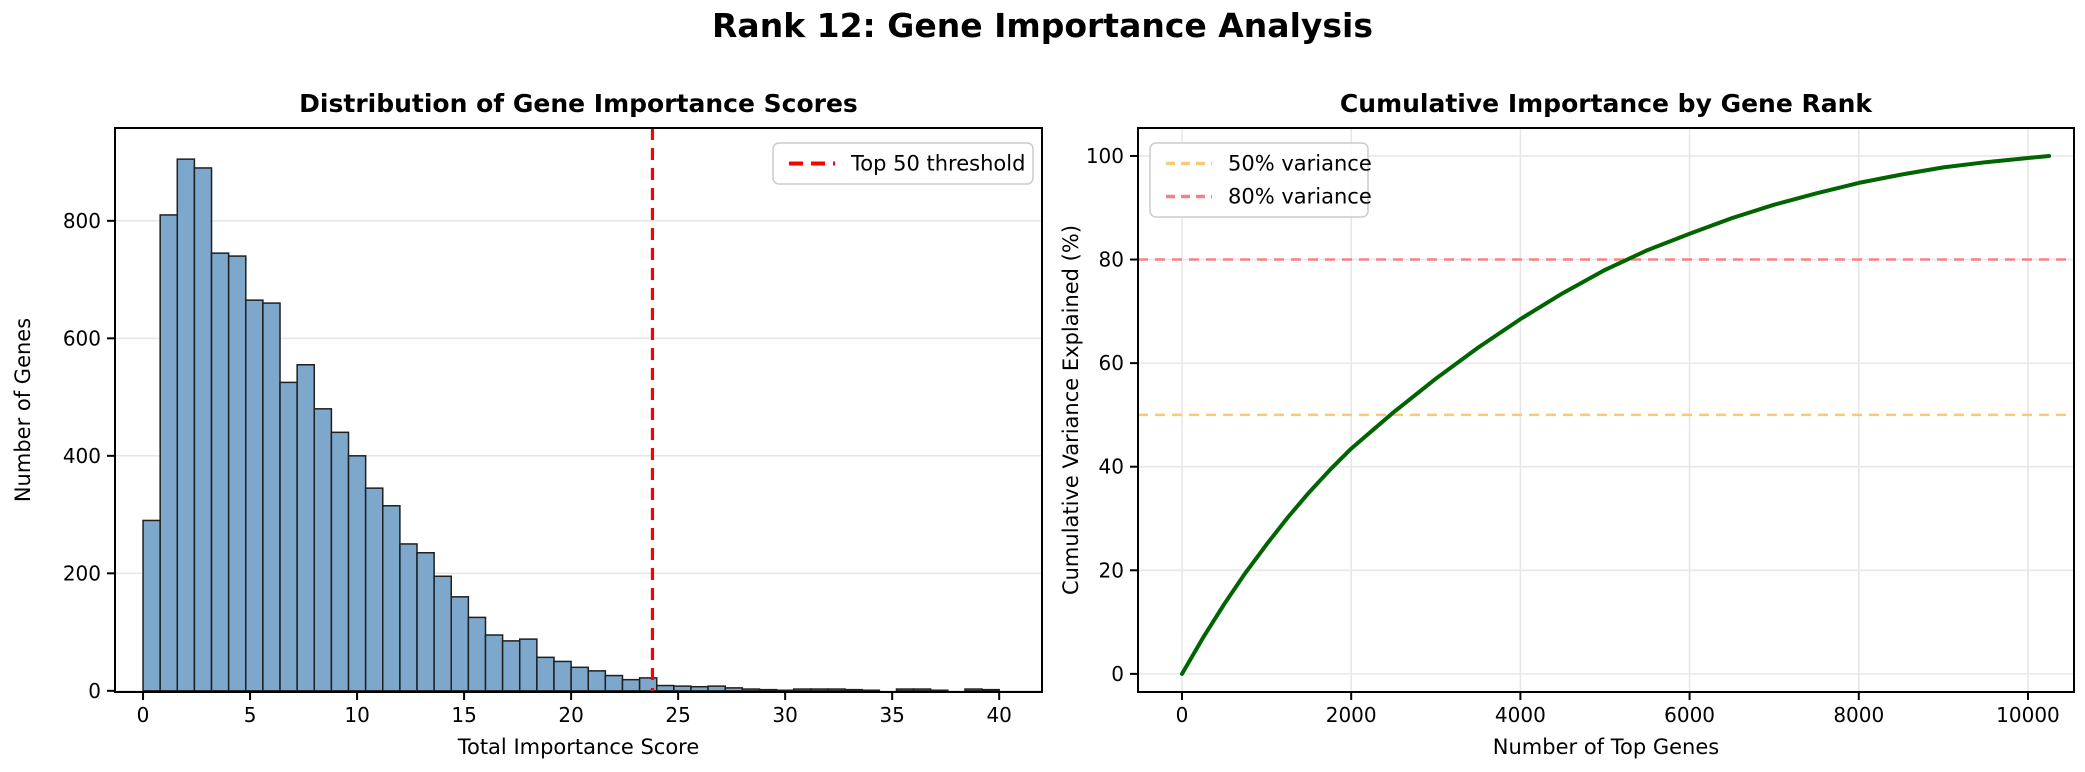 The image size is (2085, 772). Describe the element at coordinates (1606, 747) in the screenshot. I see `x-axis-label: Number of Top Genes` at that location.